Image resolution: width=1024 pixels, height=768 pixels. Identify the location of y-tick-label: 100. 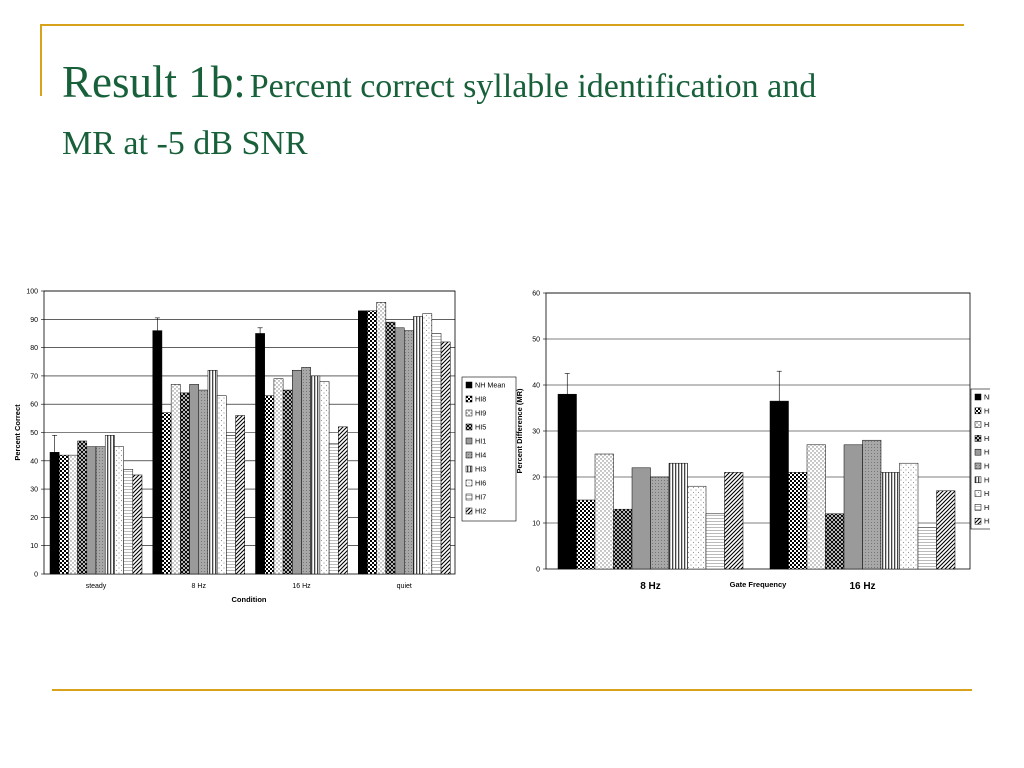
(32, 292).